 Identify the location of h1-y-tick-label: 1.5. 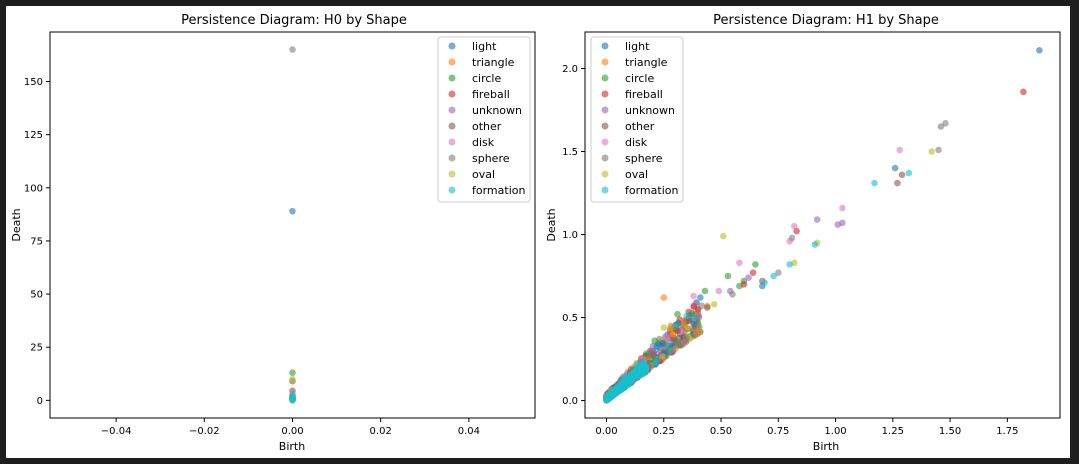
(570, 152).